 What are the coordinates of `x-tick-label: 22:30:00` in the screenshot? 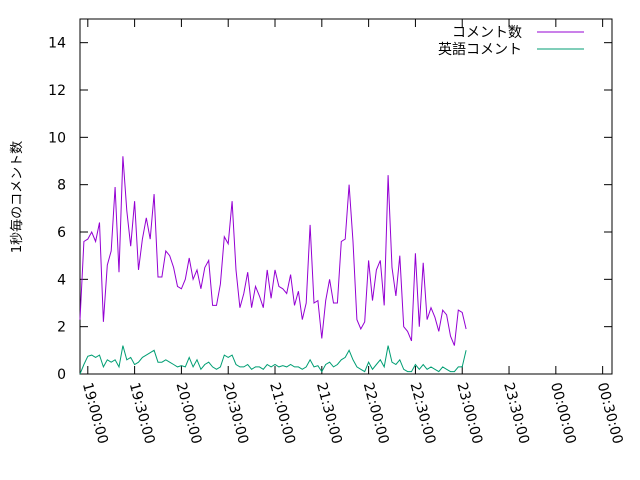 It's located at (423, 413).